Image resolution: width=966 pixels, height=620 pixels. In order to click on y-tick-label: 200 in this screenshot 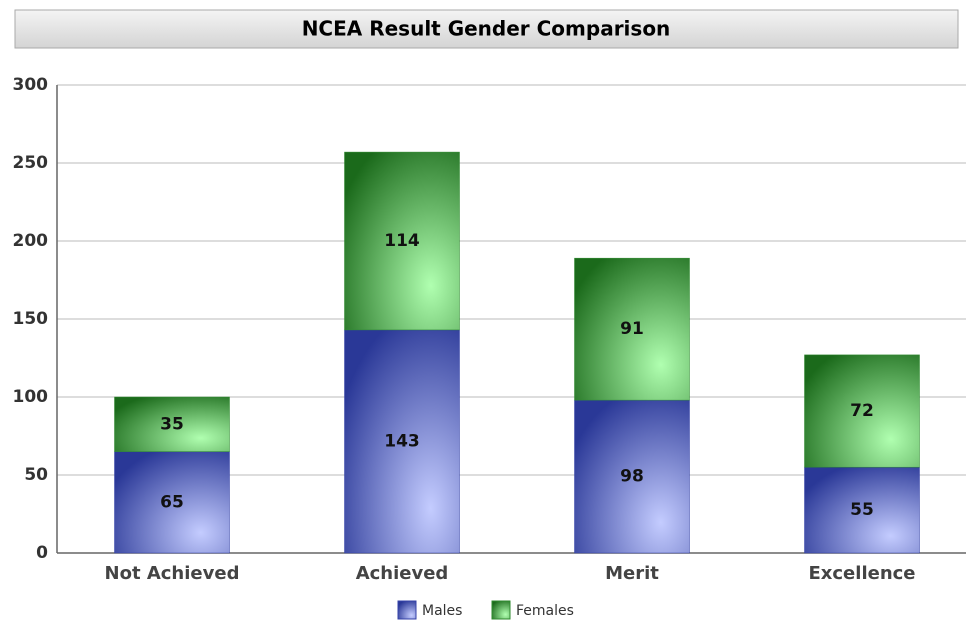, I will do `click(31, 241)`.